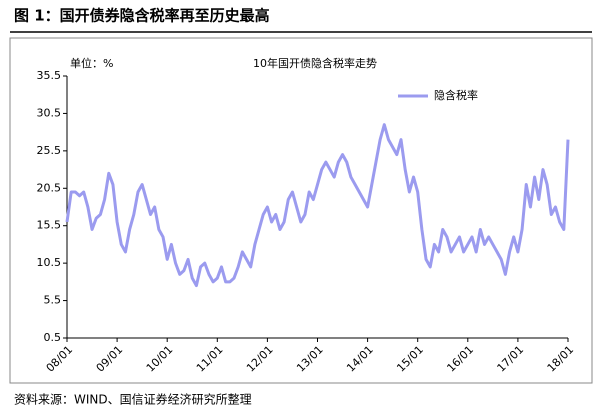 Image resolution: width=600 pixels, height=412 pixels. Describe the element at coordinates (49, 187) in the screenshot. I see `y-tick-label: 20.5` at that location.